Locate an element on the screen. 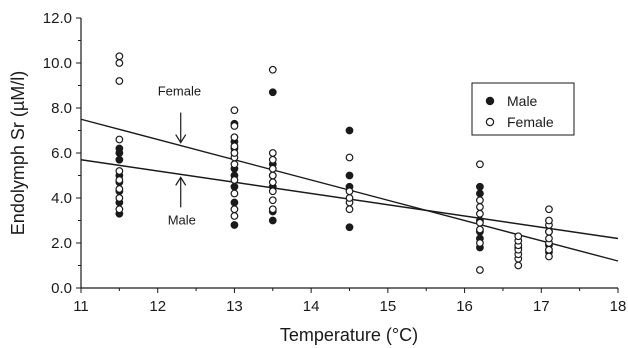 This screenshot has width=628, height=348. legend-label-female: Female is located at coordinates (530, 122).